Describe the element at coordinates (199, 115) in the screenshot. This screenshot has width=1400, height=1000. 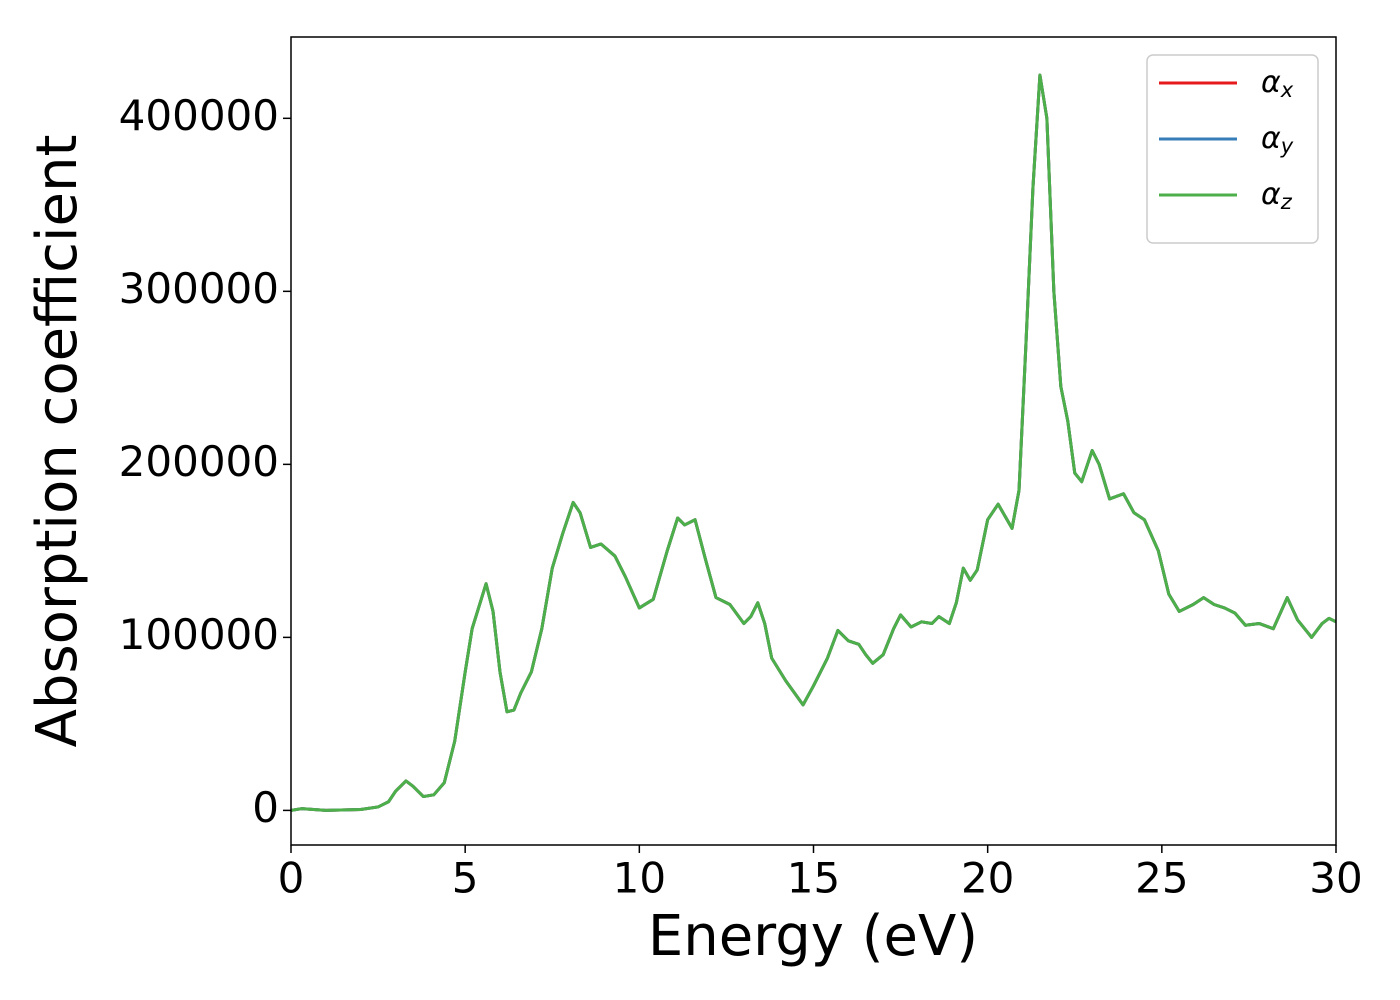
I see `y-tick-label: 400000` at that location.